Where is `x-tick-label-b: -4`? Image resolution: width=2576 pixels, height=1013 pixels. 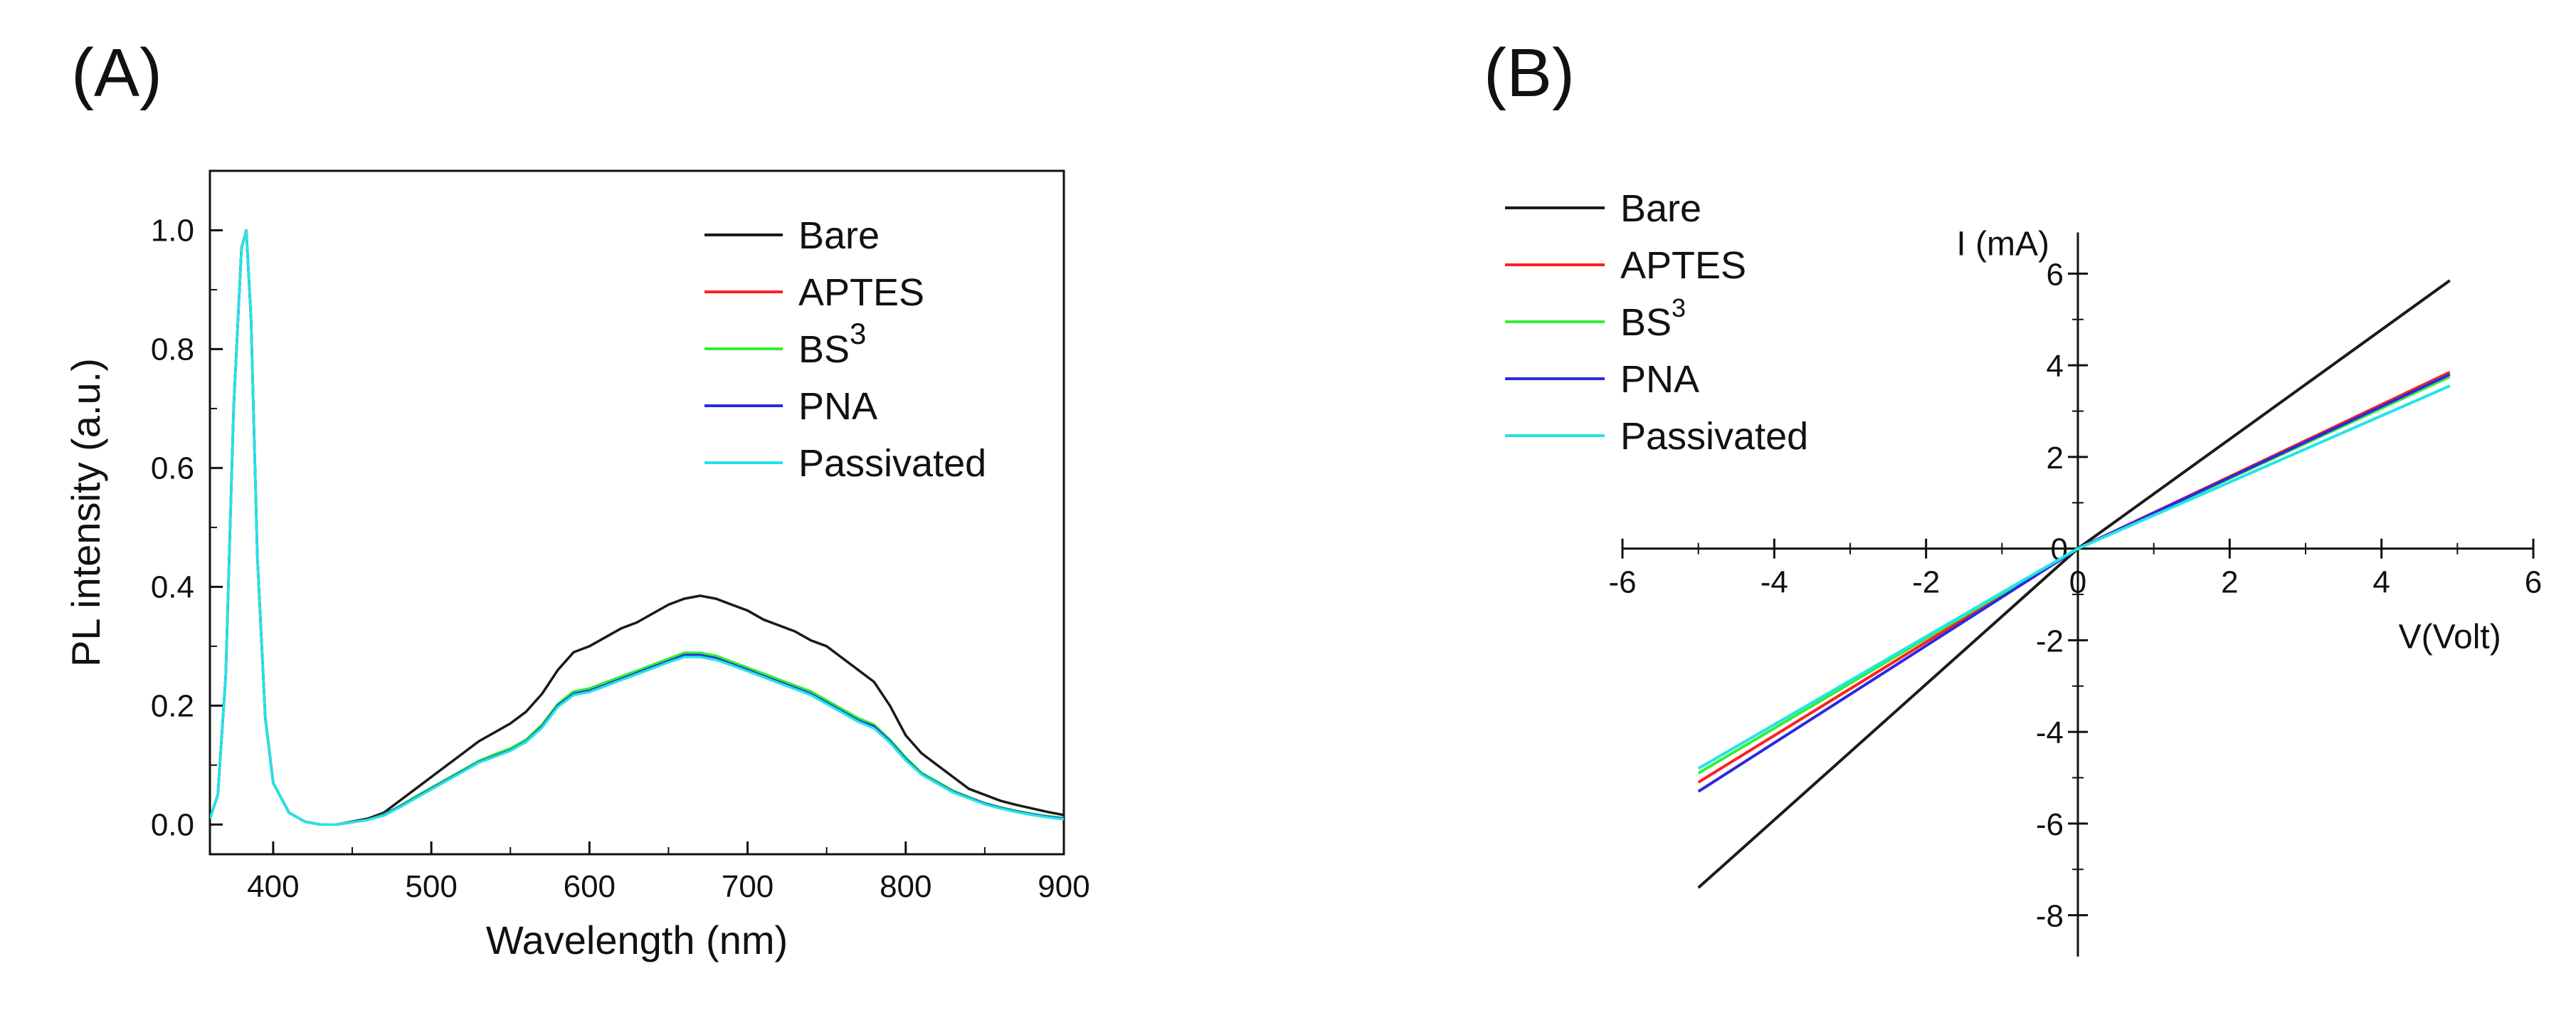 x-tick-label-b: -4 is located at coordinates (1774, 582).